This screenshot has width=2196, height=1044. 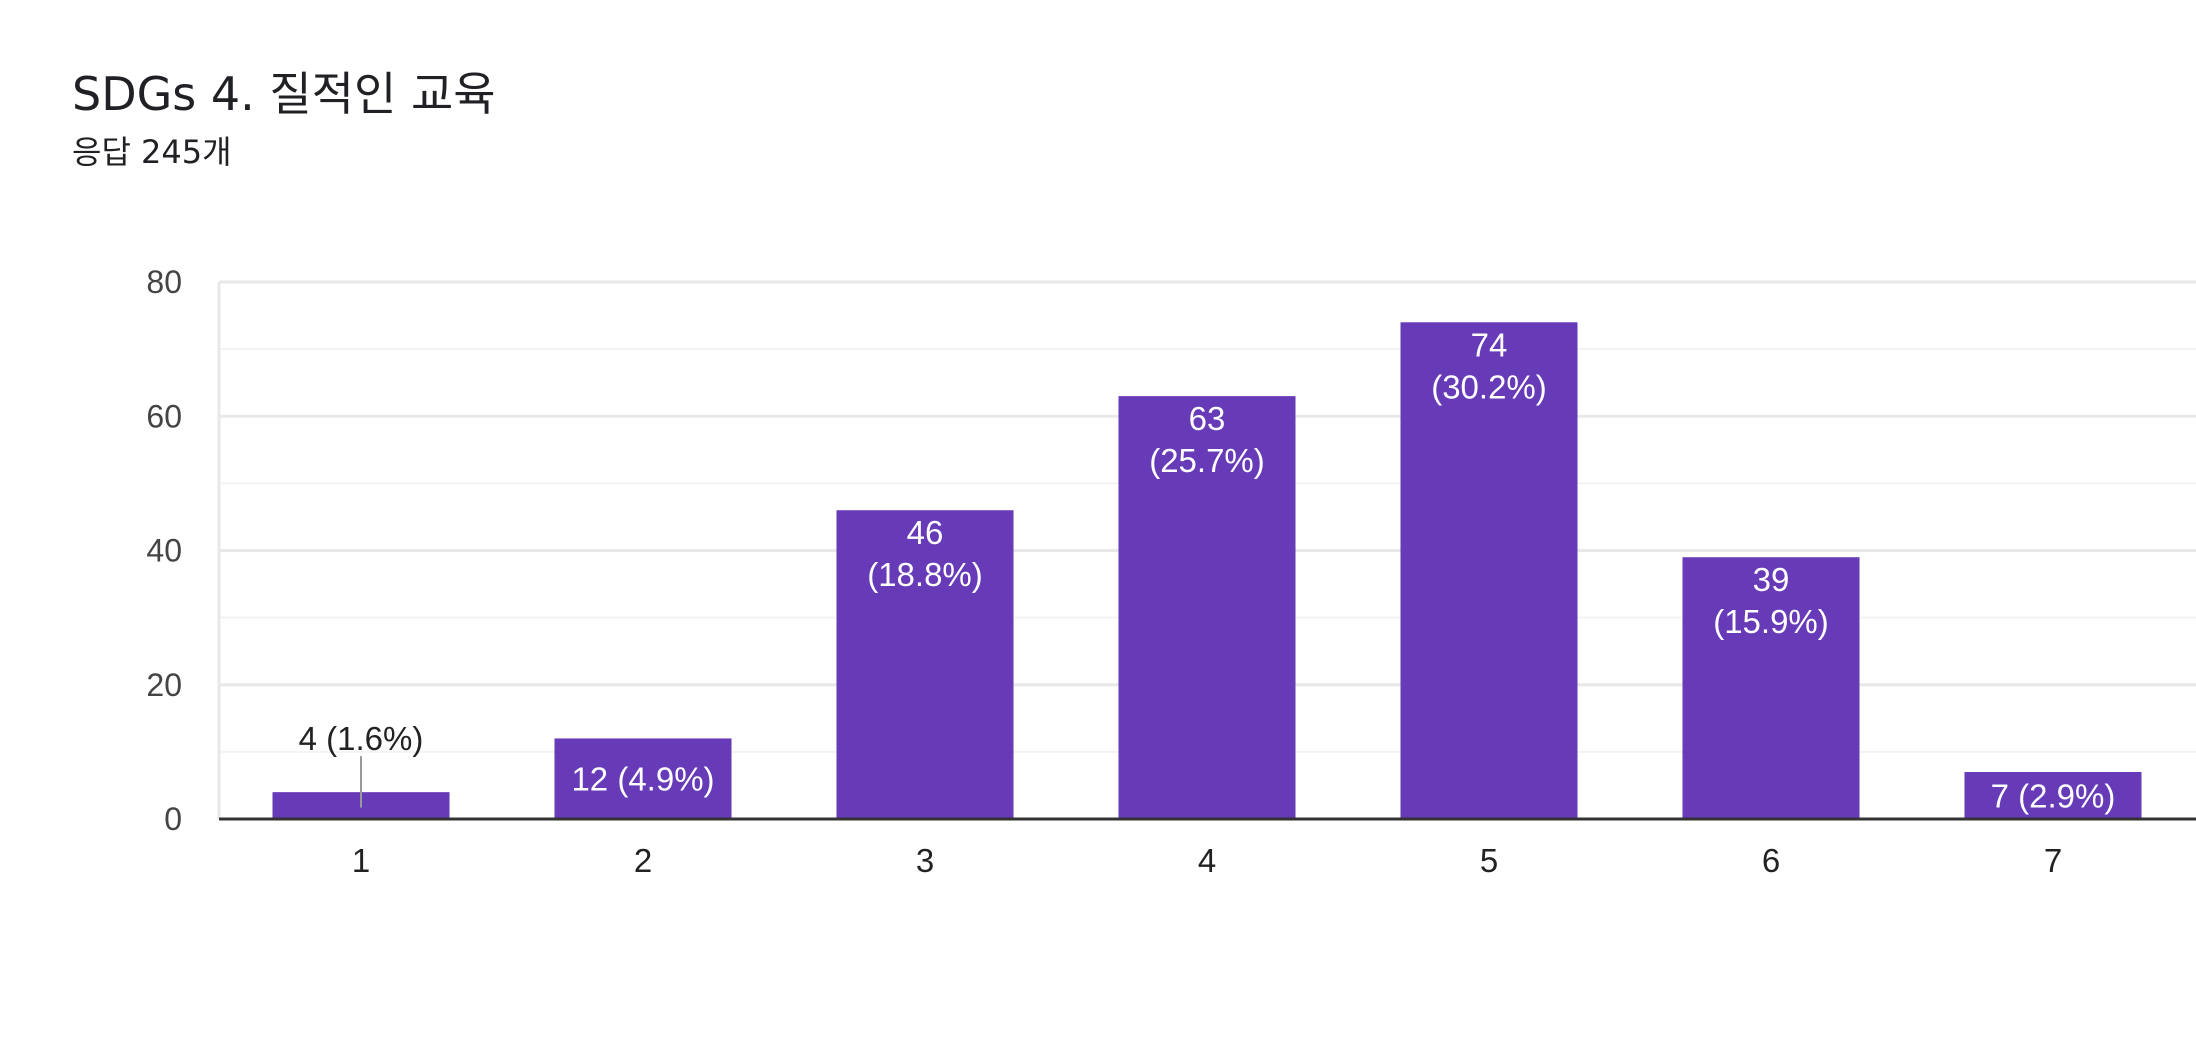 I want to click on chart-header: SDGs 4. 질적인 교육 응답 245개, so click(x=284, y=119).